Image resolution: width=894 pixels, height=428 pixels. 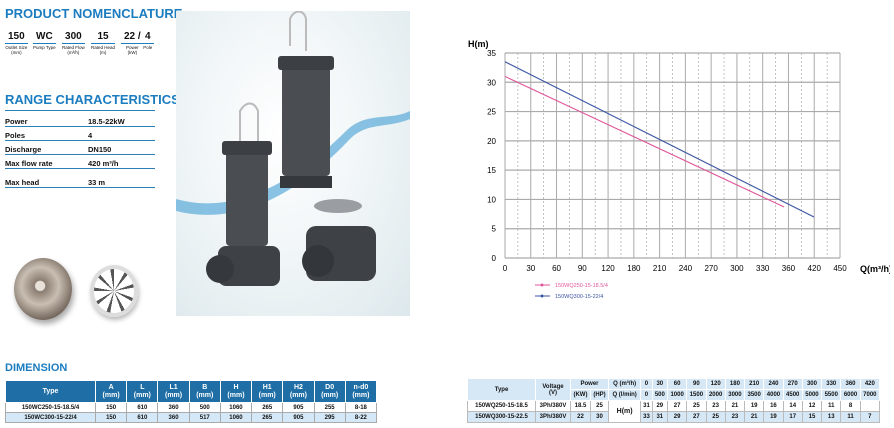 What do you see at coordinates (754, 395) in the screenshot?
I see `l-value: 3500` at bounding box center [754, 395].